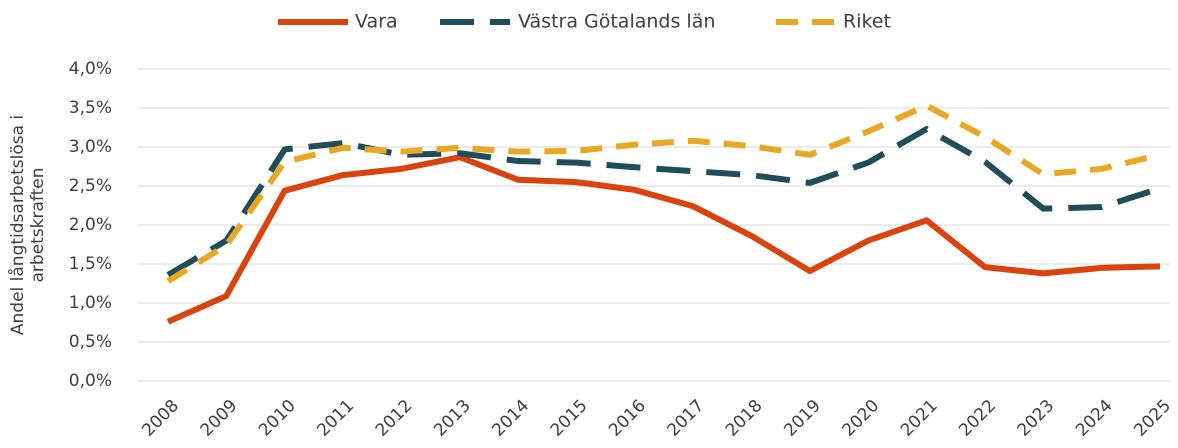 The image size is (1178, 448). I want to click on x-tick: 2020, so click(861, 418).